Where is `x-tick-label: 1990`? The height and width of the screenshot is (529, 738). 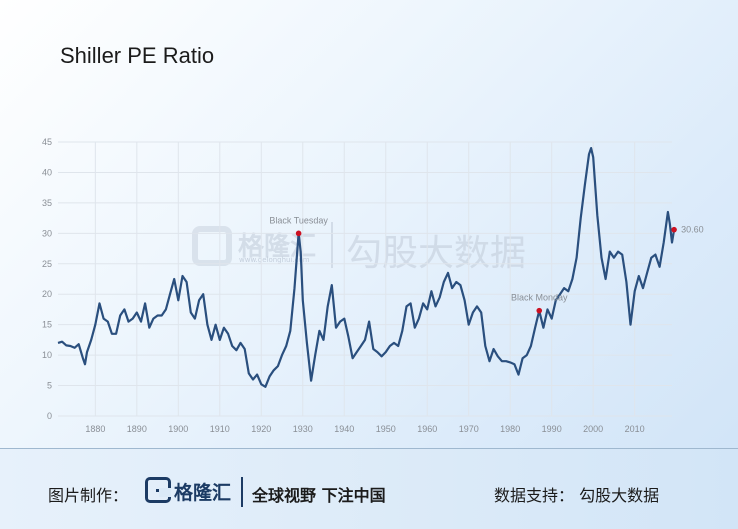 x-tick-label: 1990 is located at coordinates (552, 429).